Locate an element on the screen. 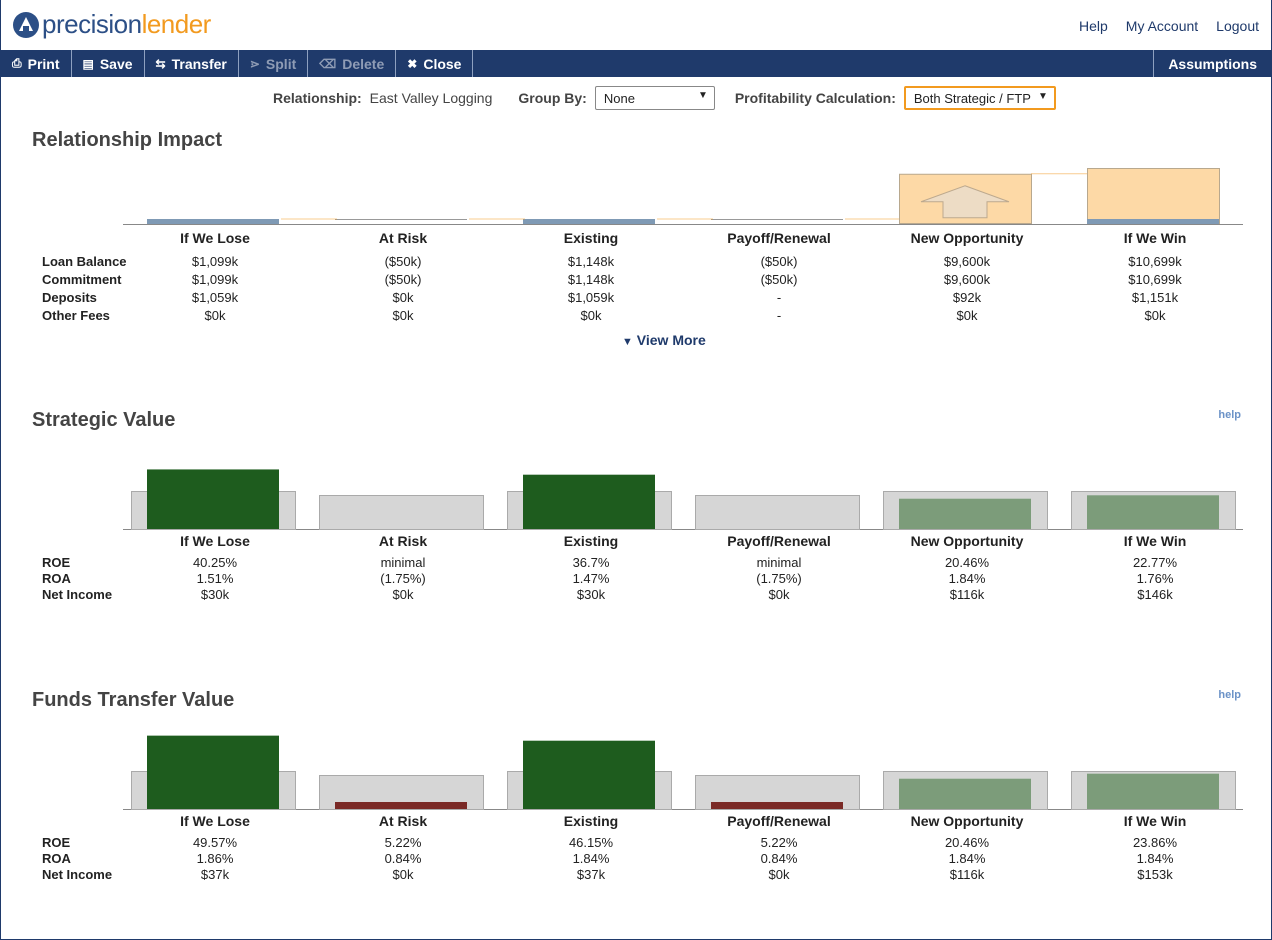  ftp_value-cell: 49.57% is located at coordinates (215, 842).